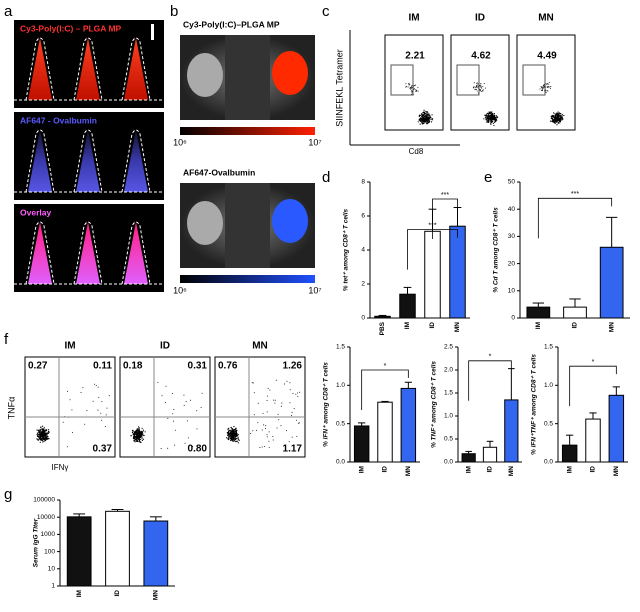  What do you see at coordinates (512, 236) in the screenshot?
I see `y-tick-label: 30` at bounding box center [512, 236].